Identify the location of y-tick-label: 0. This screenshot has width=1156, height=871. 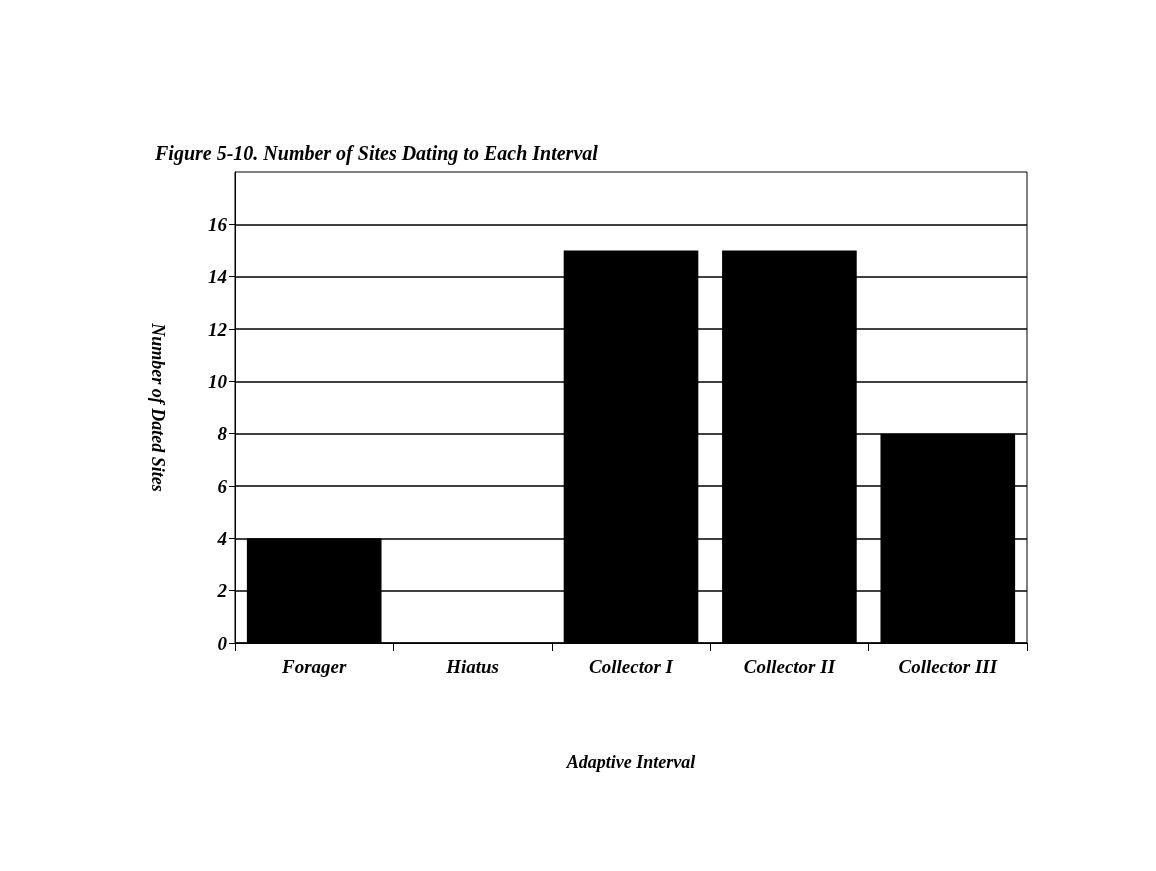
(222, 643).